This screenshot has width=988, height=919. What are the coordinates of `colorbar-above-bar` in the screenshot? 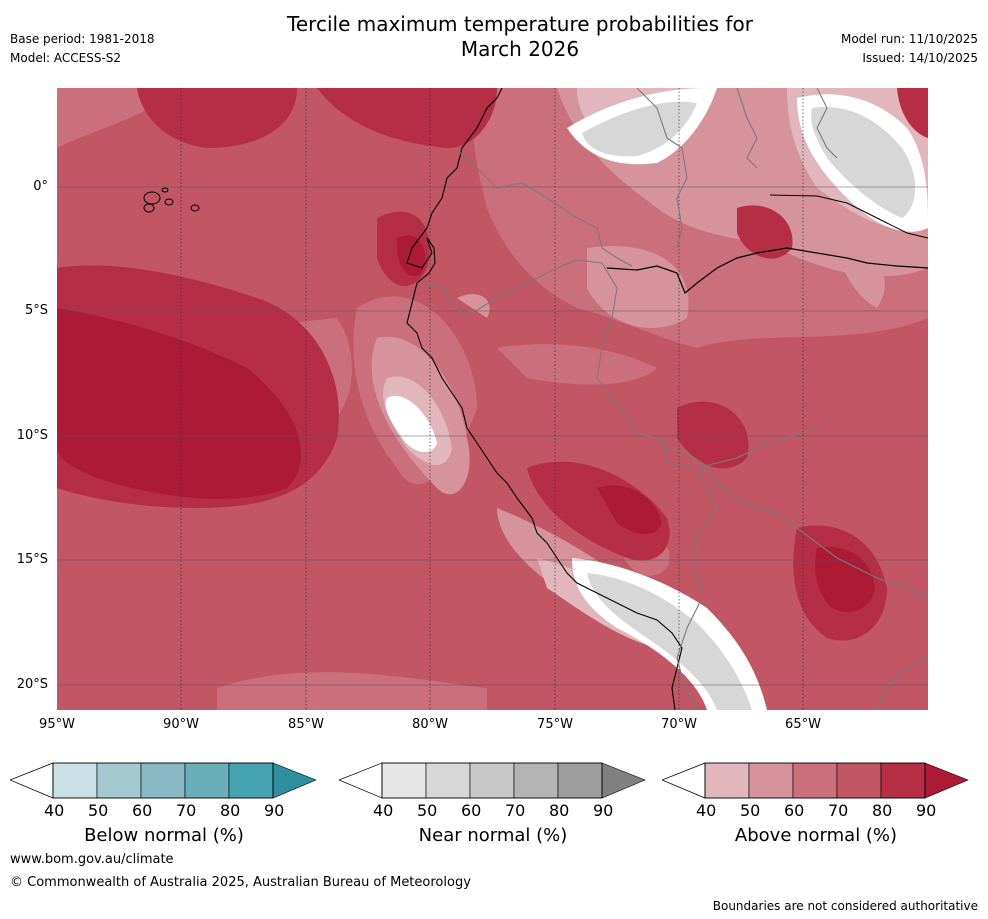 It's located at (814, 780).